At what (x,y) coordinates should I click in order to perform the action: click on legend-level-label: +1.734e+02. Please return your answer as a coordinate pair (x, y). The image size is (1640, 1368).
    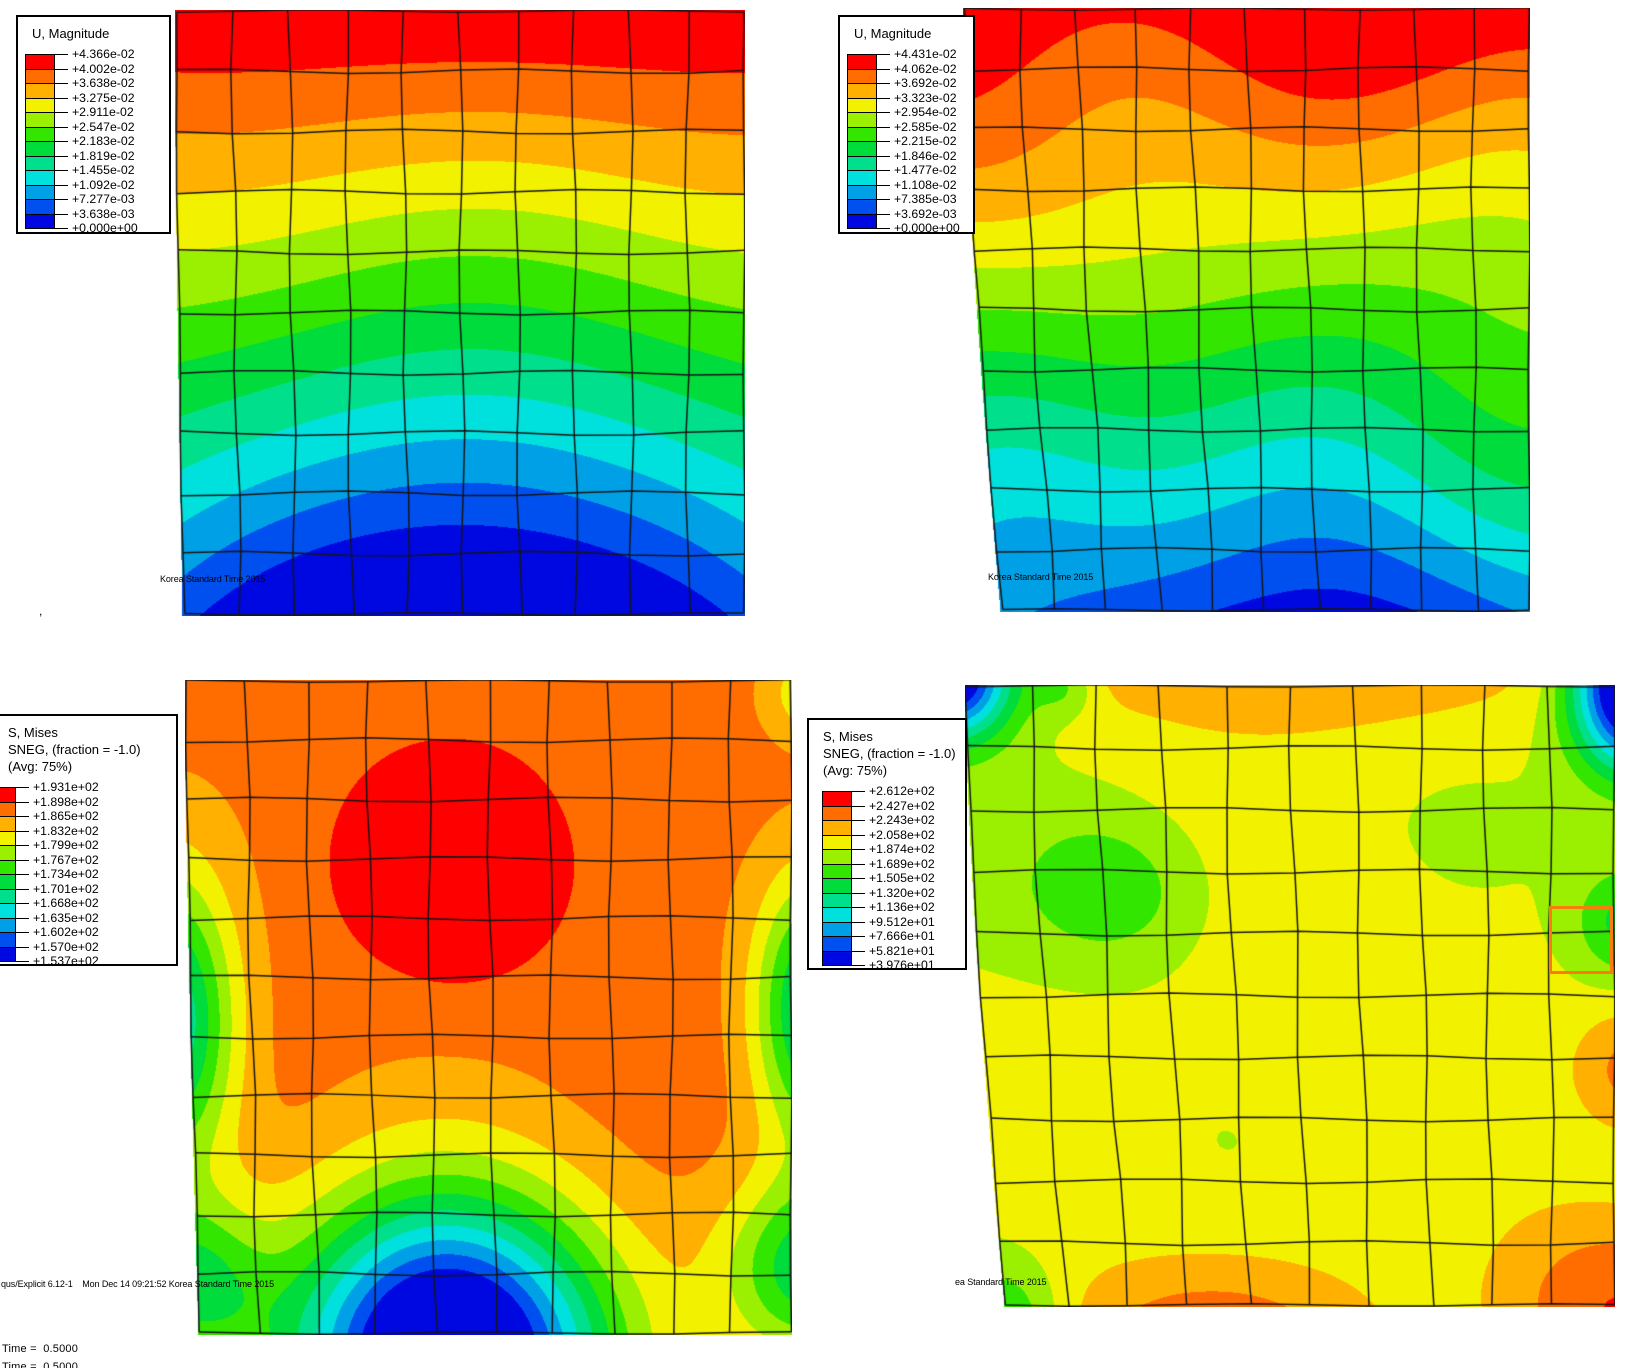
    Looking at the image, I should click on (66, 874).